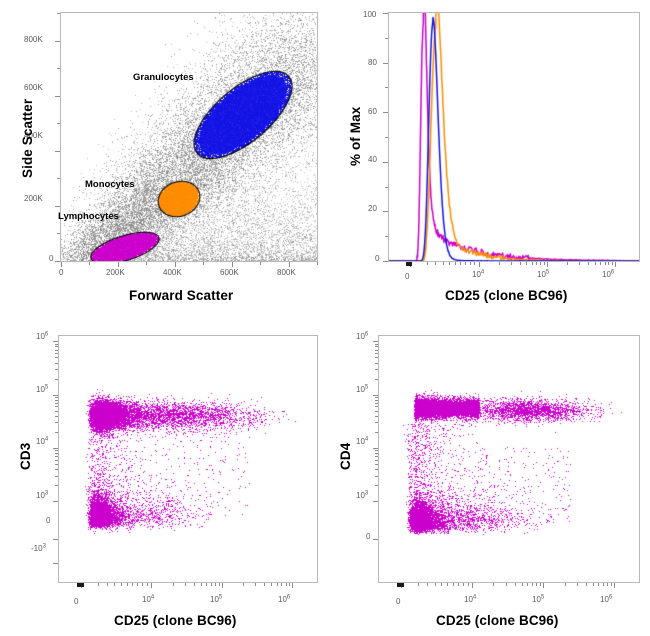  What do you see at coordinates (48, 520) in the screenshot?
I see `cd3-ytick-1: 0` at bounding box center [48, 520].